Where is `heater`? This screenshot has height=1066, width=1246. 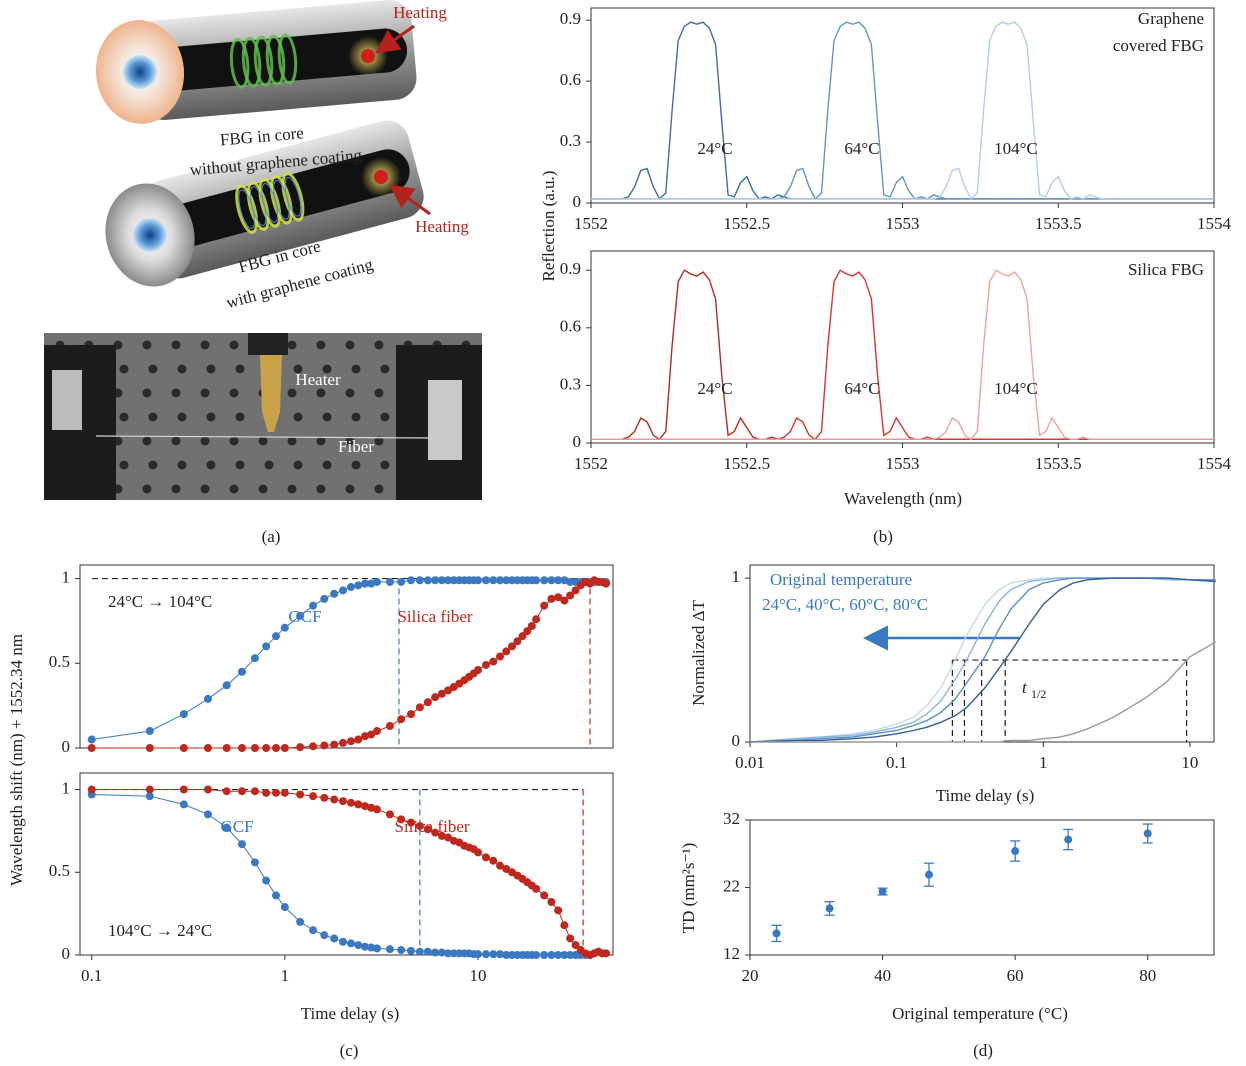 heater is located at coordinates (271, 393).